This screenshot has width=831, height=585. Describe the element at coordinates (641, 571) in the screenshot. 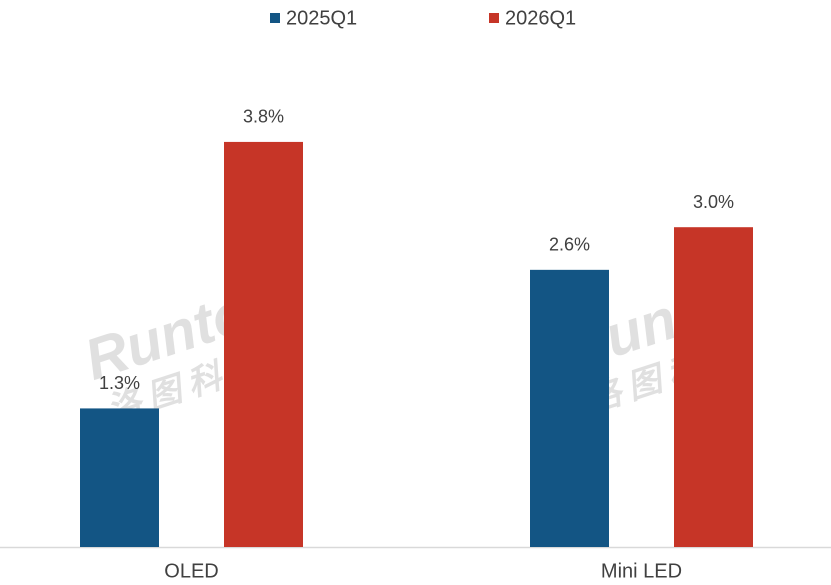

I see `x-tick-label: Mini LED` at that location.